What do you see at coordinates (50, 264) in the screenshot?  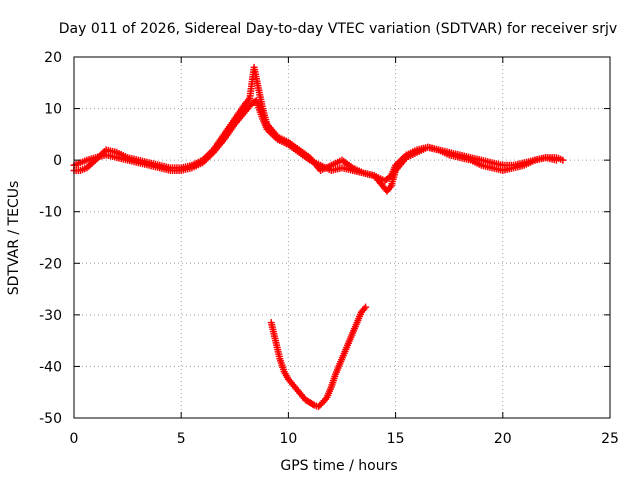 I see `y-tick-label: -20` at bounding box center [50, 264].